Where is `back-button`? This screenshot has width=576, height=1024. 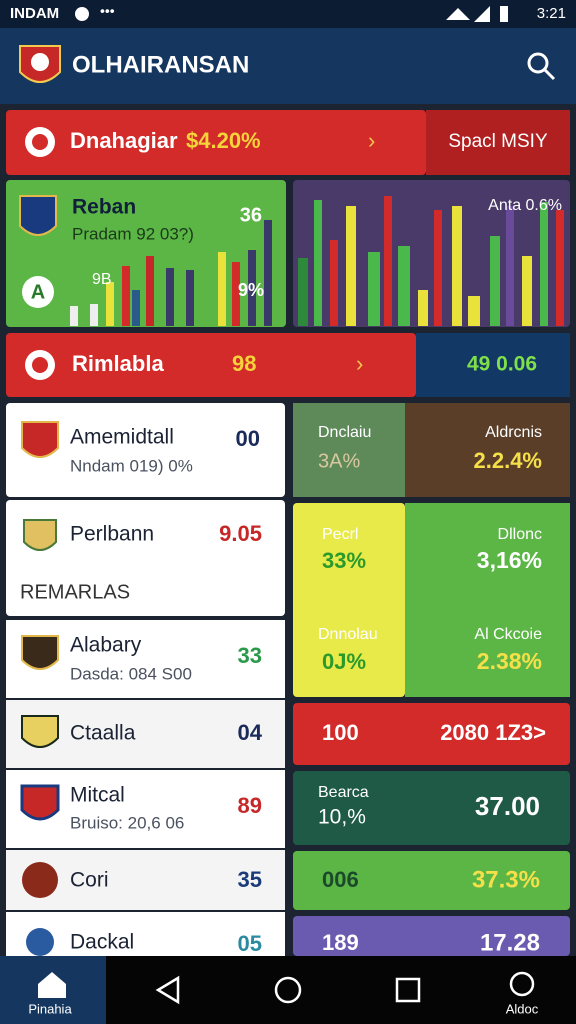
back-button is located at coordinates (167, 990).